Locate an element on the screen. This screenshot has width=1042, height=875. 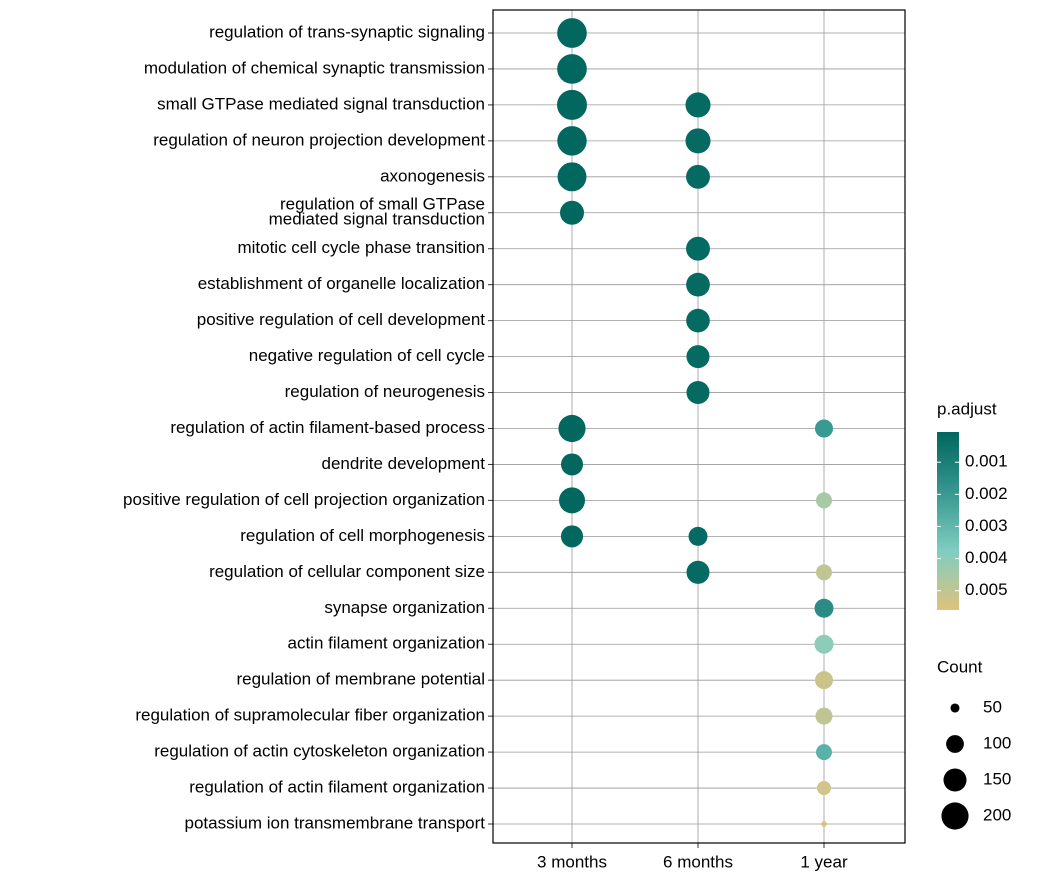
y-tick-label: actin filament organization is located at coordinates (386, 643).